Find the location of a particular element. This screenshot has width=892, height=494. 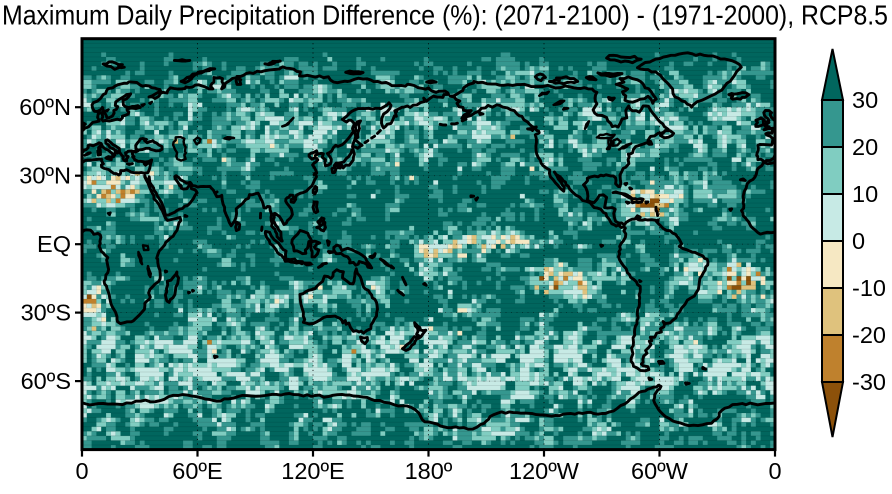

svg-text: 60ºE is located at coordinates (197, 471).